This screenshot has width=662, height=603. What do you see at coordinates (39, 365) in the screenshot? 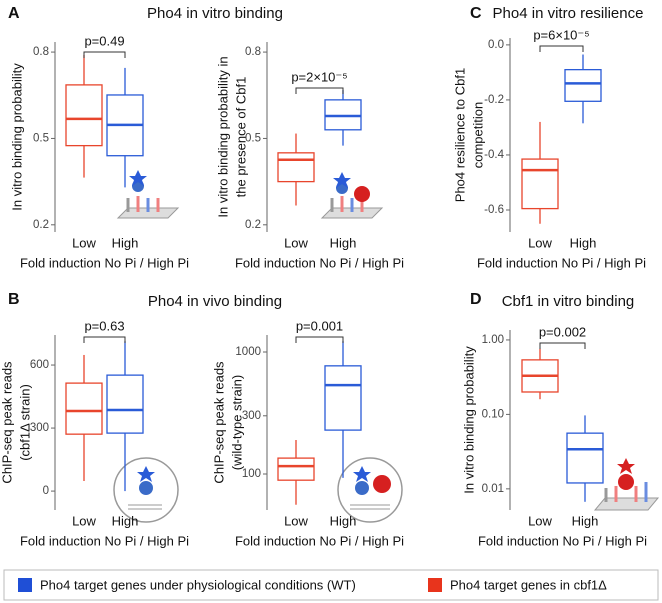
I see `y-tick-label: 600` at bounding box center [39, 365].